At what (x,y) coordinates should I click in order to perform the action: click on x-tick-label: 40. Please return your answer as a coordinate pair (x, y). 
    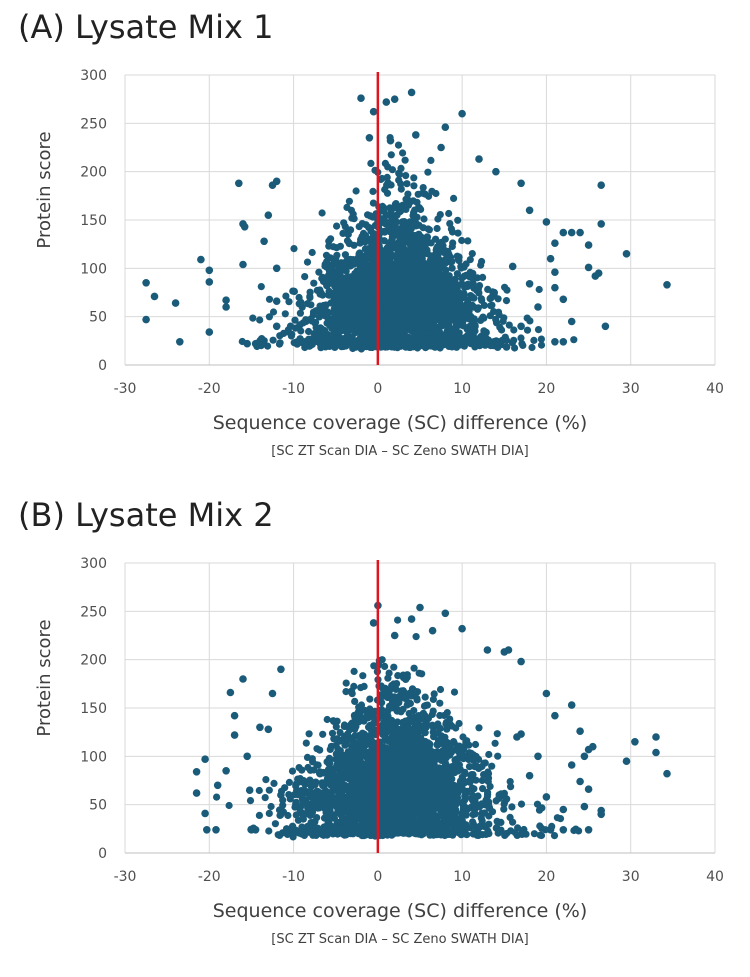
    Looking at the image, I should click on (715, 389).